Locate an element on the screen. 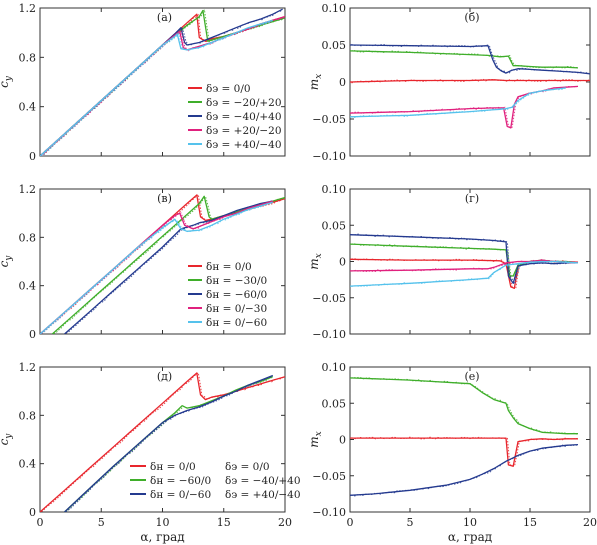 This screenshot has height=545, width=597. legend-entry: δэ = −20/+20 is located at coordinates (244, 103).